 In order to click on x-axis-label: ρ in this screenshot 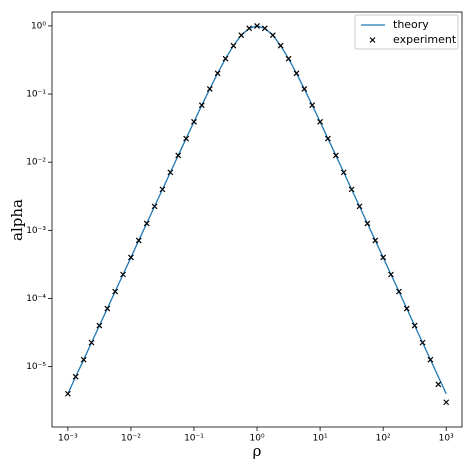, I will do `click(257, 451)`.